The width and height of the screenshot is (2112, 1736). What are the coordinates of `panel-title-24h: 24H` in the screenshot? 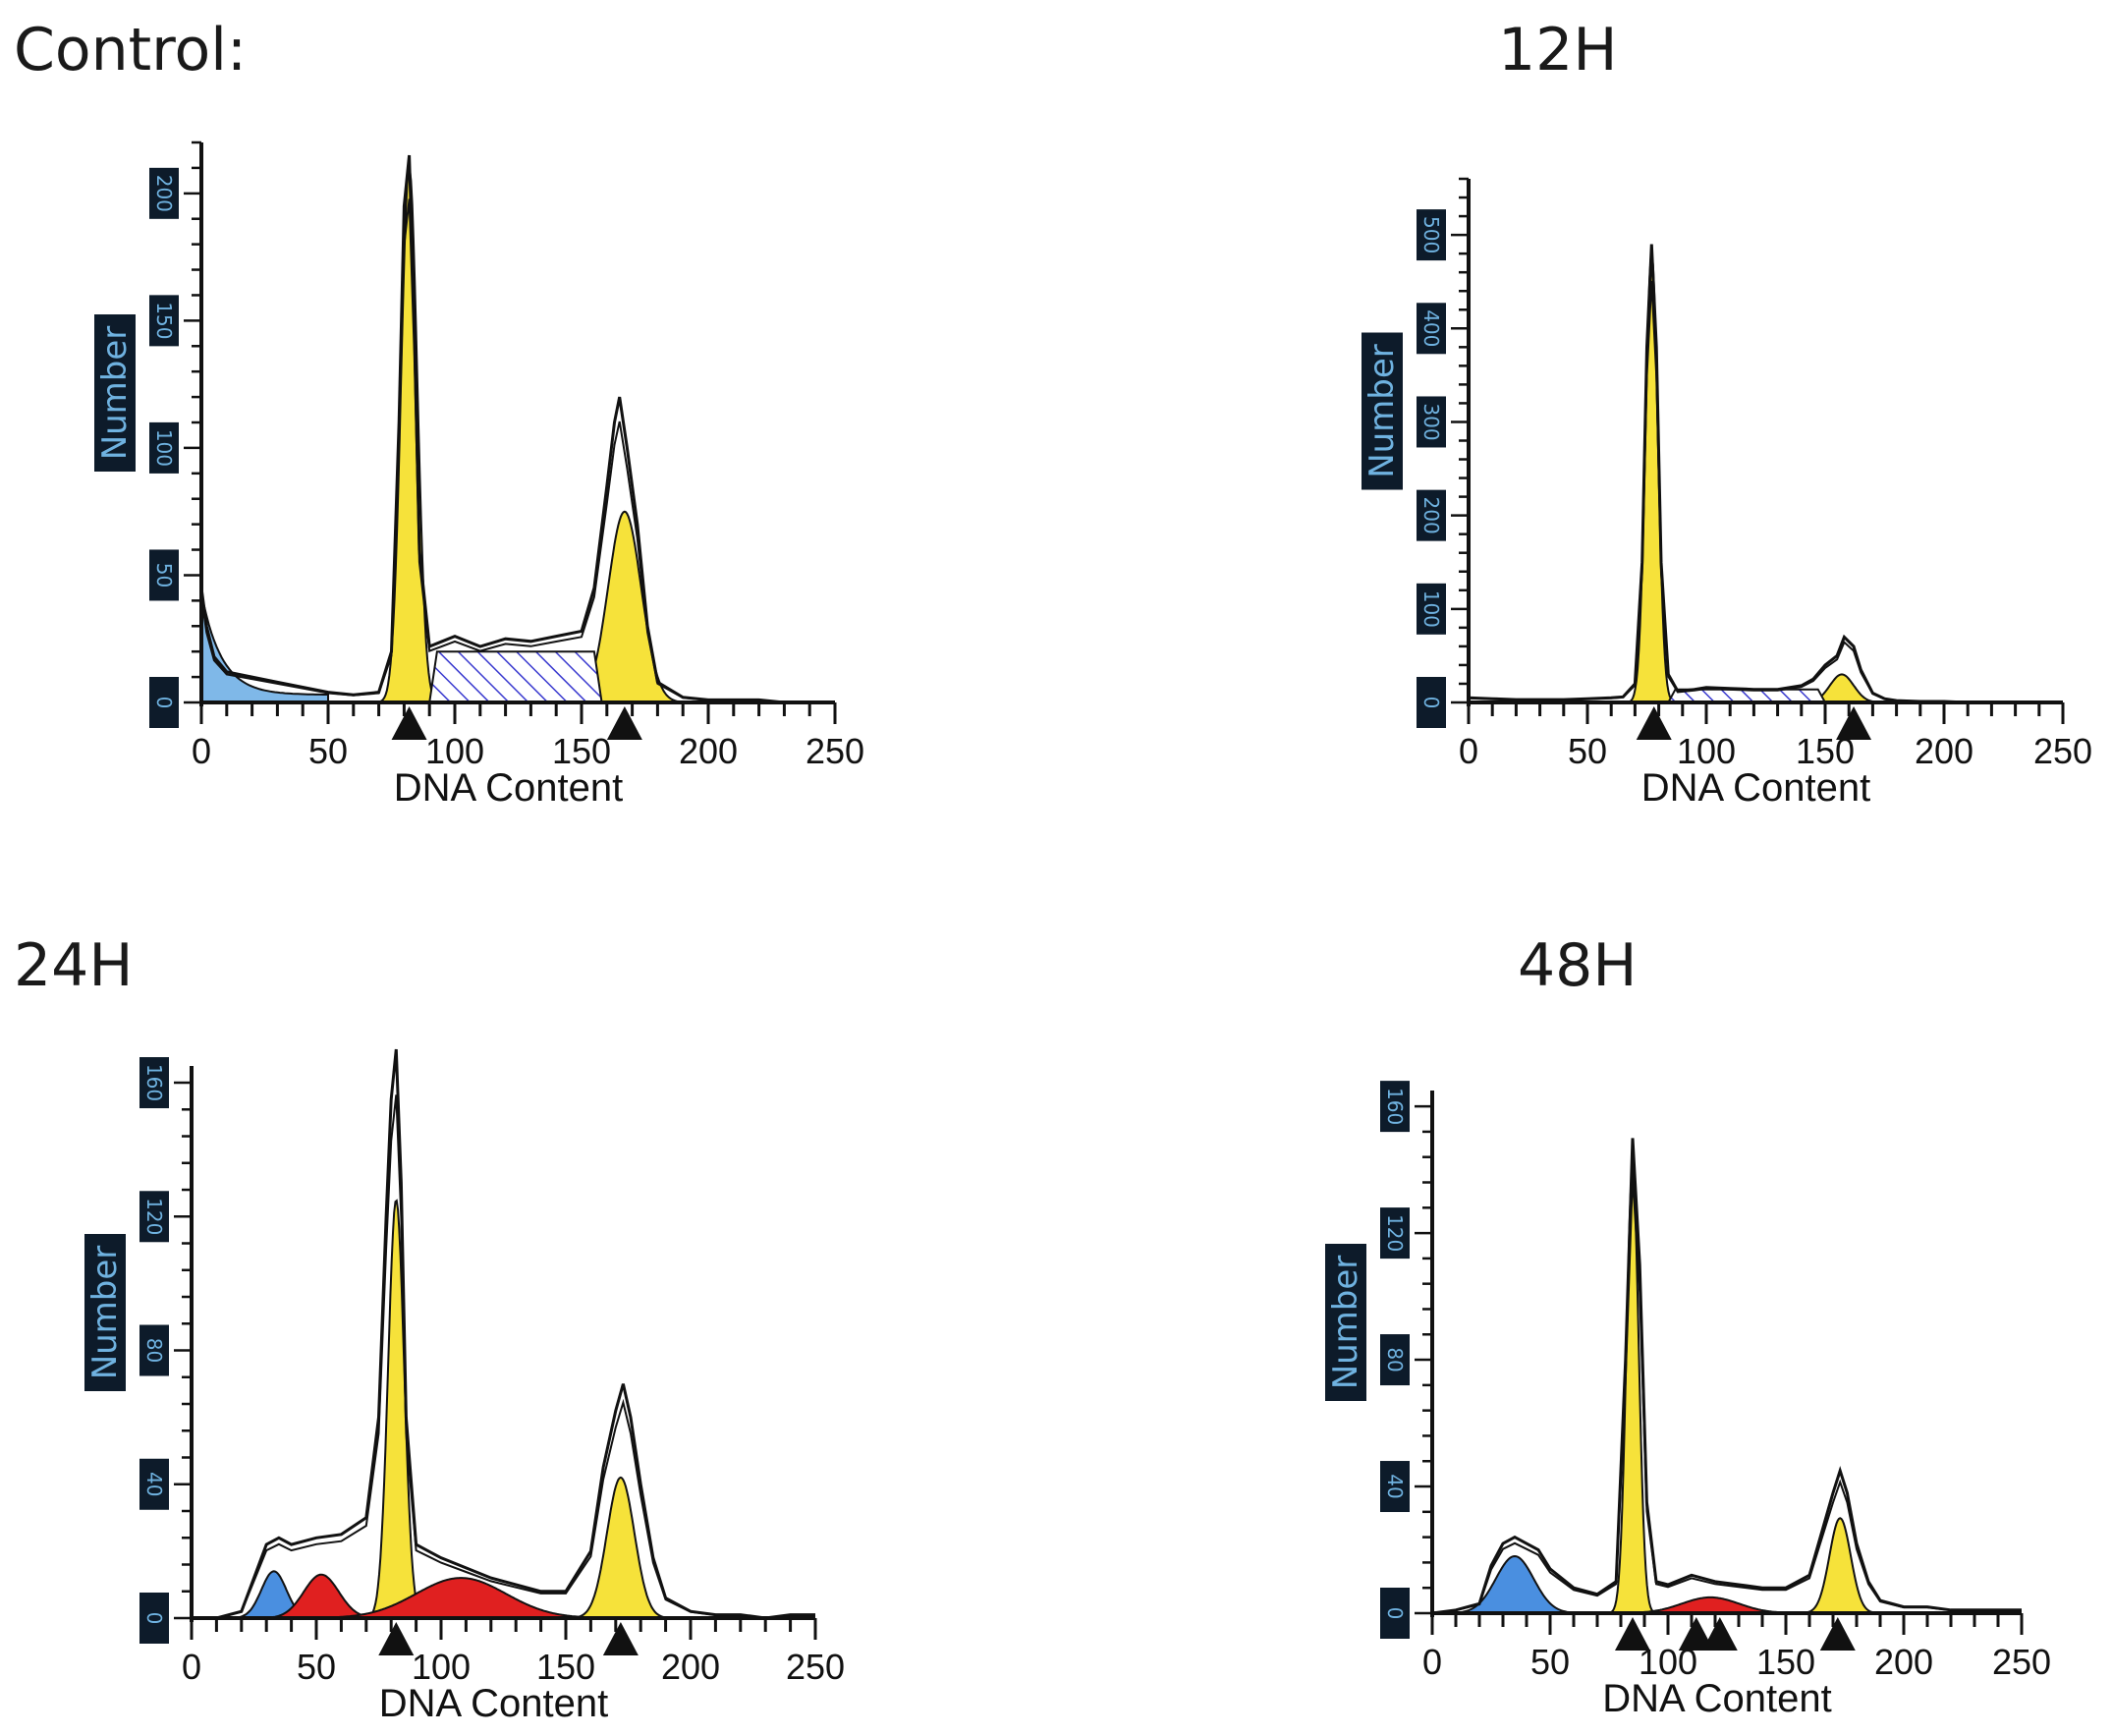 It's located at (74, 965).